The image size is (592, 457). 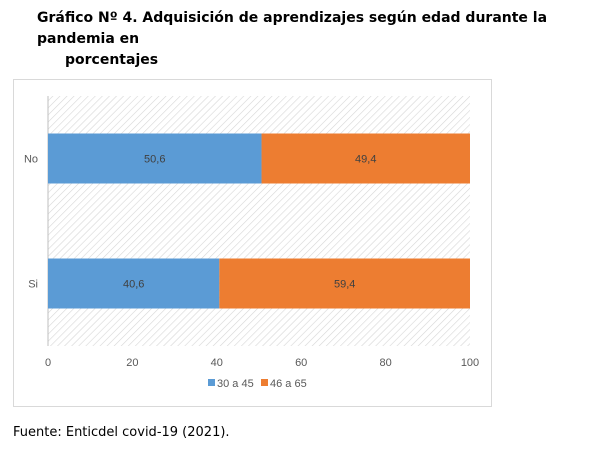 What do you see at coordinates (217, 363) in the screenshot?
I see `x-tick-label: 40` at bounding box center [217, 363].